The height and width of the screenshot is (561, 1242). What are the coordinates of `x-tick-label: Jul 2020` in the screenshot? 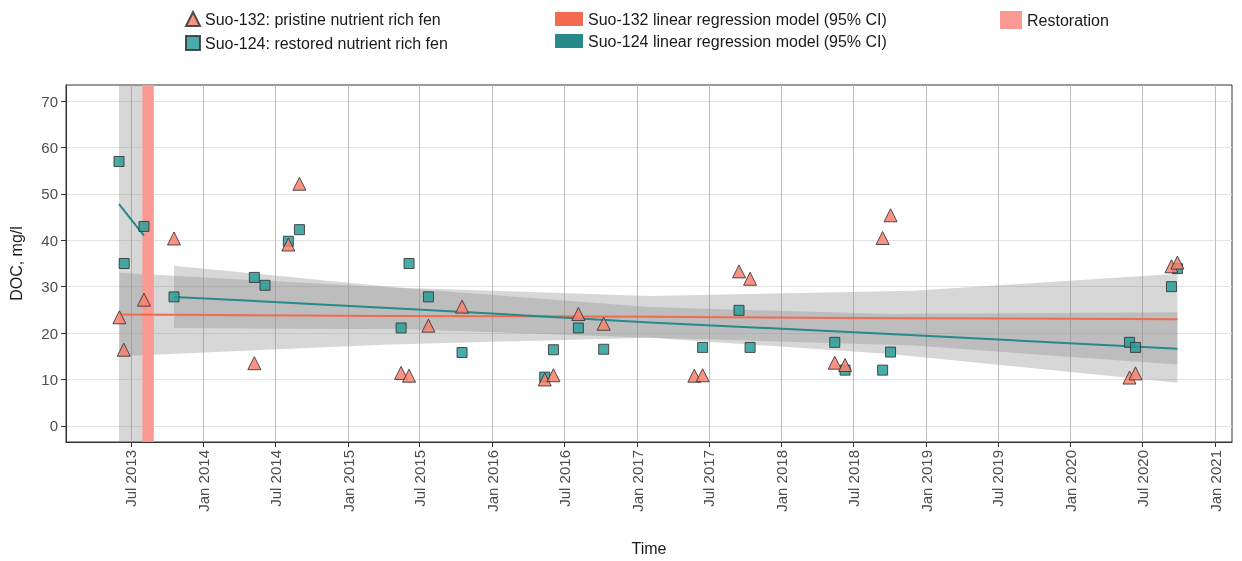 It's located at (1143, 478).